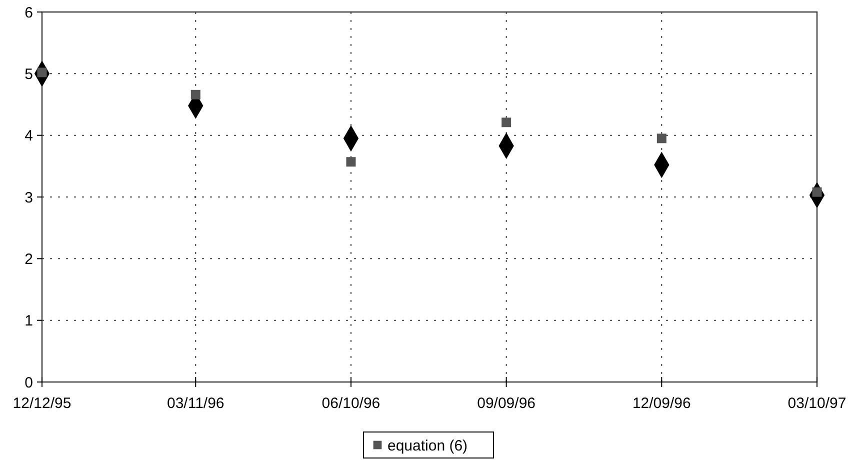 Image resolution: width=857 pixels, height=467 pixels. Describe the element at coordinates (42, 403) in the screenshot. I see `x-tick-label: 12/12/95` at that location.